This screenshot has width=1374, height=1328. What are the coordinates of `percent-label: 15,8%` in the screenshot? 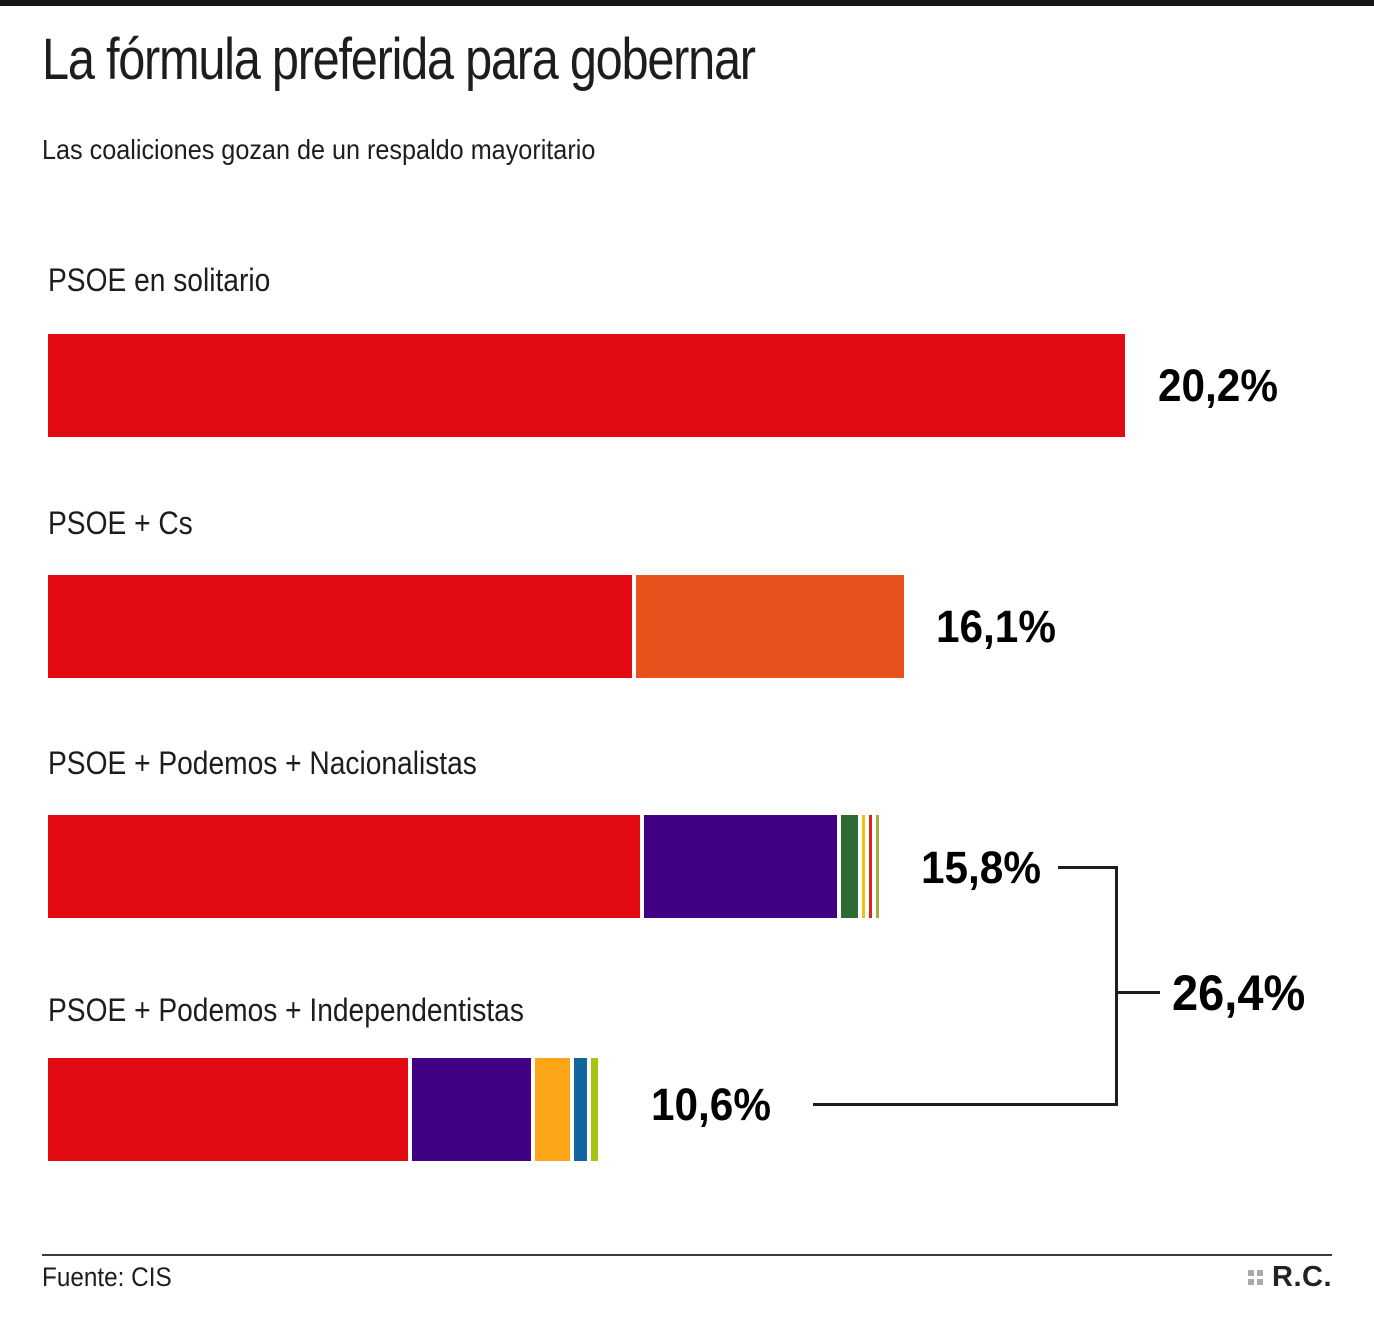 It's located at (981, 867).